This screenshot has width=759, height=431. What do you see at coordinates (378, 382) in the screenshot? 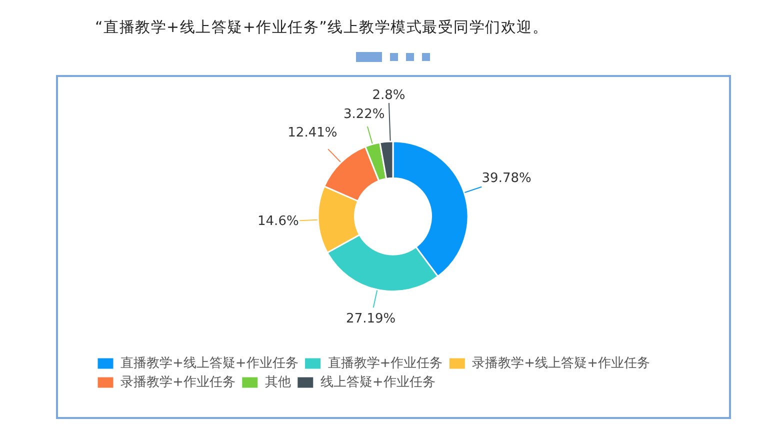
I see `legend-label: 线上答疑+作业任务` at bounding box center [378, 382].